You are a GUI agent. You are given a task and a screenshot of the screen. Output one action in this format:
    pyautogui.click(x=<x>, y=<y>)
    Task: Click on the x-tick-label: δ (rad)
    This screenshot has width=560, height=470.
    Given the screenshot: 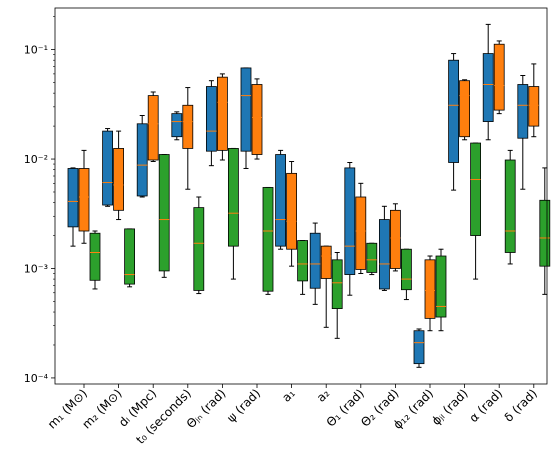 What is the action you would take?
    pyautogui.click(x=520, y=405)
    